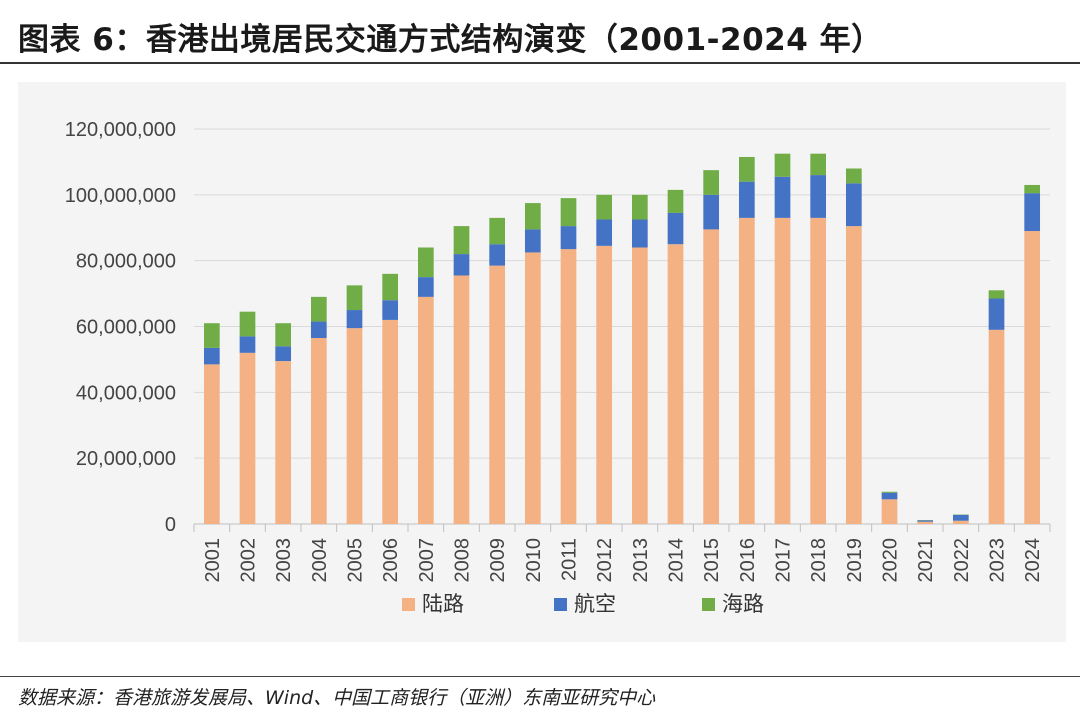 This screenshot has width=1080, height=724. Describe the element at coordinates (443, 604) in the screenshot. I see `legend-label-land: 陆路` at that location.